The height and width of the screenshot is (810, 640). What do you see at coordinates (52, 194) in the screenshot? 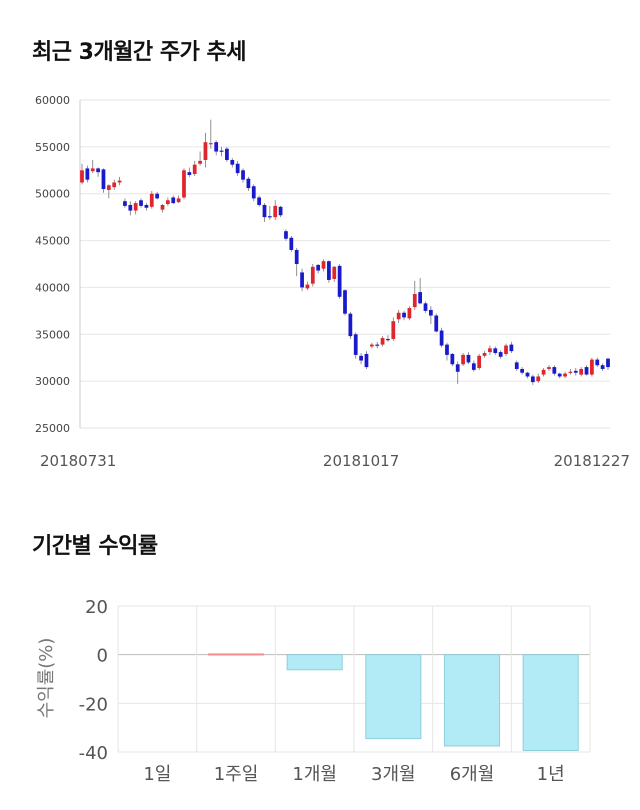
I see `candle-y-tick: 50000` at bounding box center [52, 194].